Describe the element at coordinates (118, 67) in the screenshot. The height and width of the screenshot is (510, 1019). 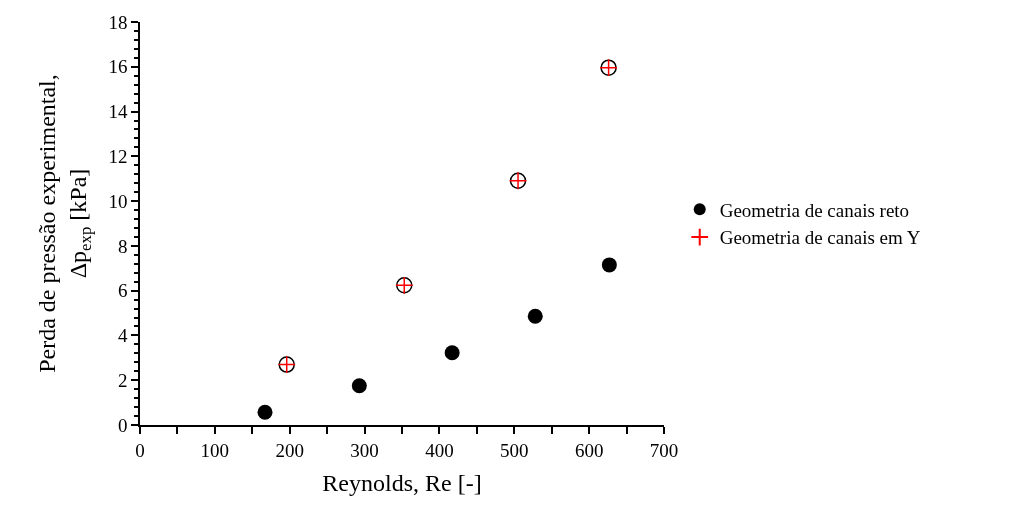
I see `y-tick-label: 16` at that location.